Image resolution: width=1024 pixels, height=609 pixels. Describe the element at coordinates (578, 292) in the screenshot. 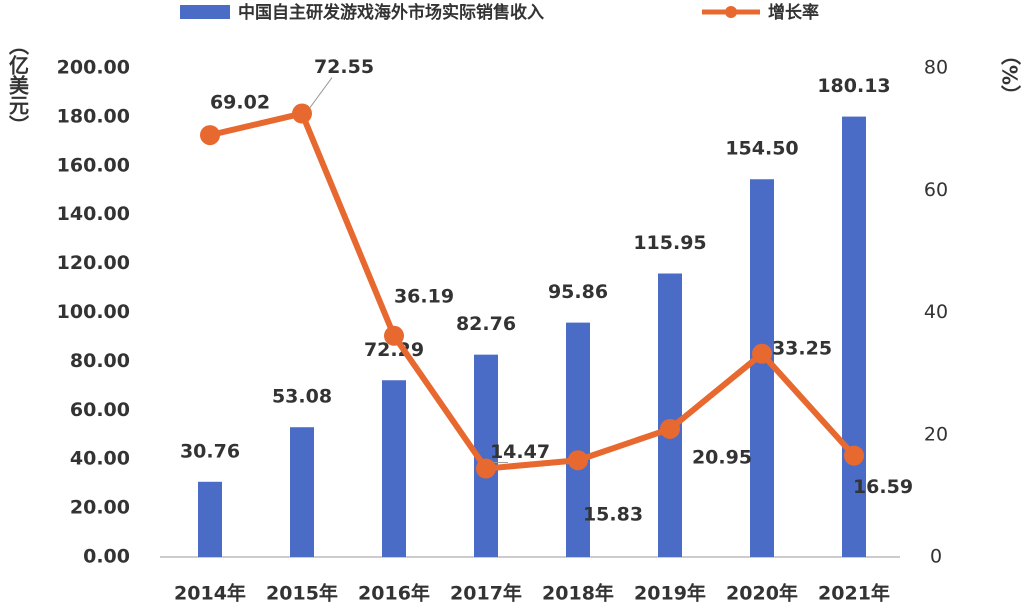

I see `bar-value-label: 95.86` at that location.